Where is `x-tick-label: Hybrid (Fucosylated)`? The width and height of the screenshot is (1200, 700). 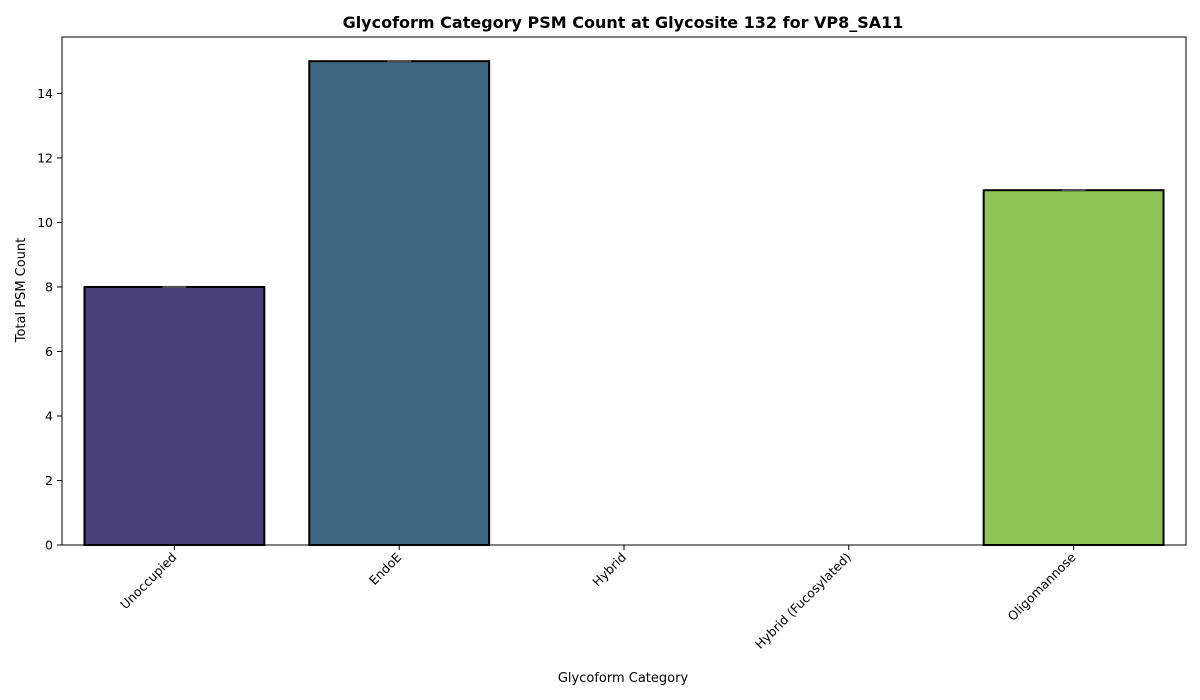 x-tick-label: Hybrid (Fucosylated) is located at coordinates (803, 601).